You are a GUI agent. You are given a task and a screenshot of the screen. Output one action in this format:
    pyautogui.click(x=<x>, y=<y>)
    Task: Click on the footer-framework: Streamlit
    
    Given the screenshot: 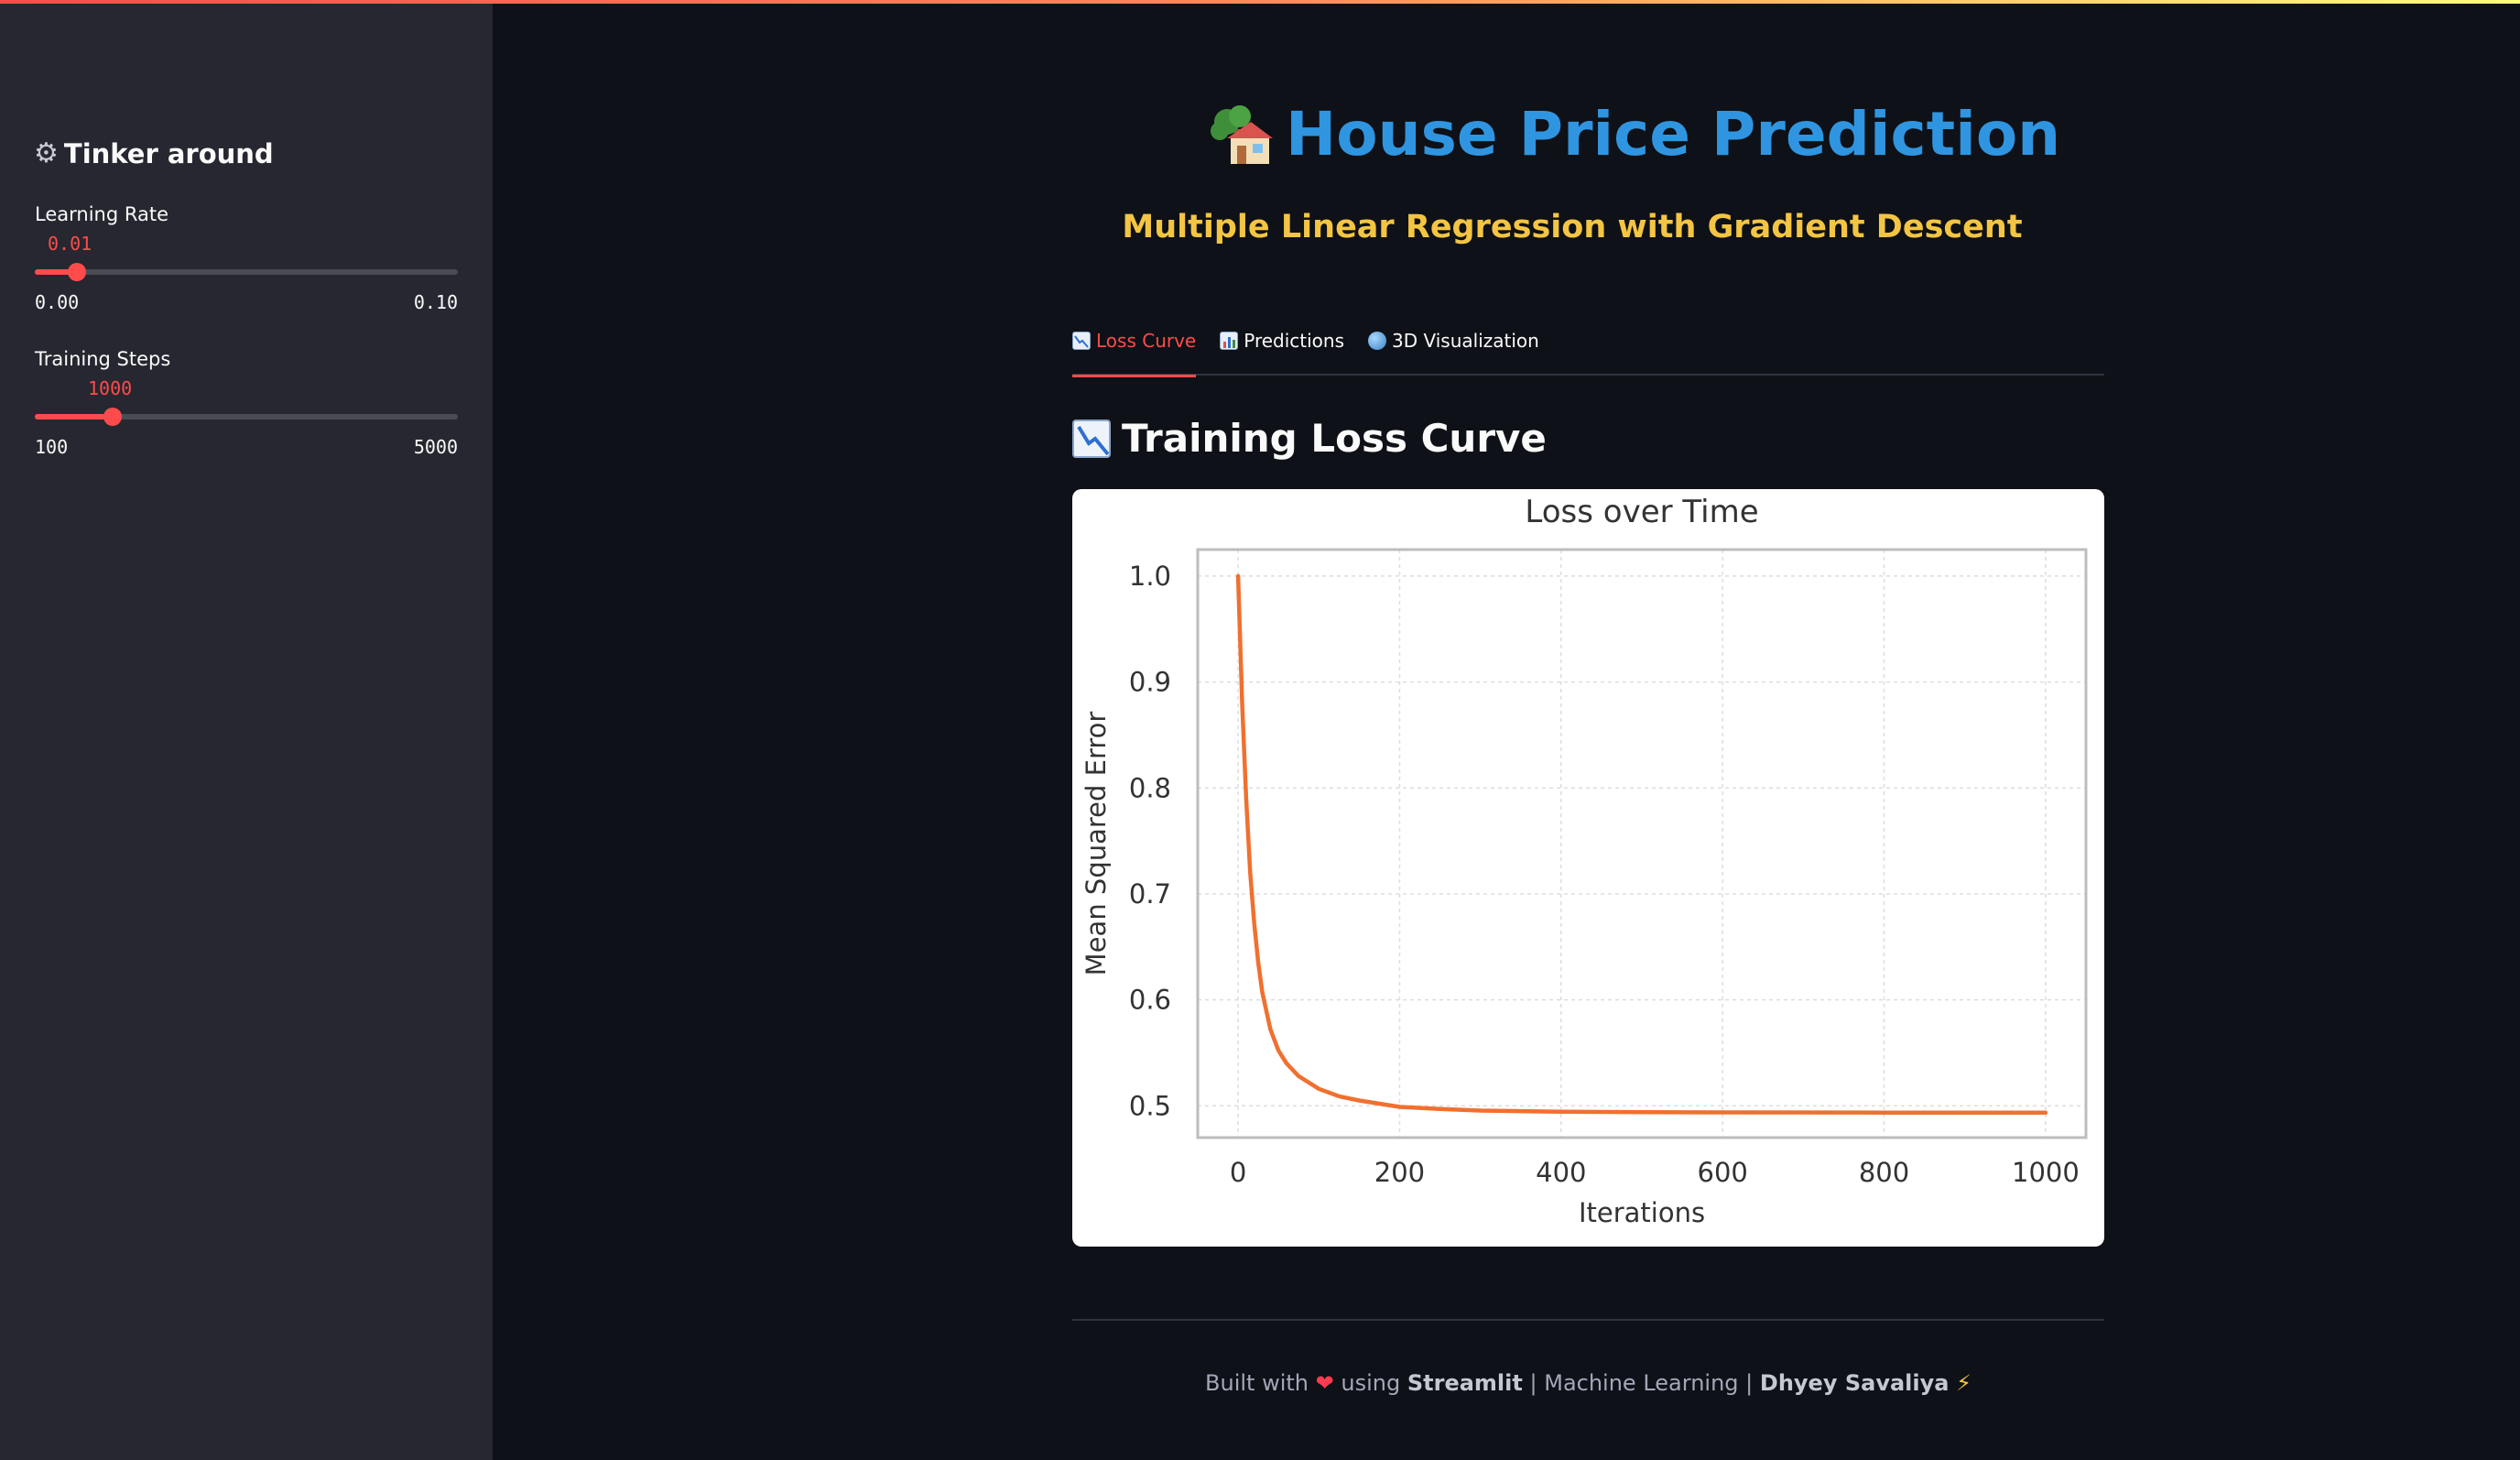 What is the action you would take?
    pyautogui.click(x=1465, y=1383)
    